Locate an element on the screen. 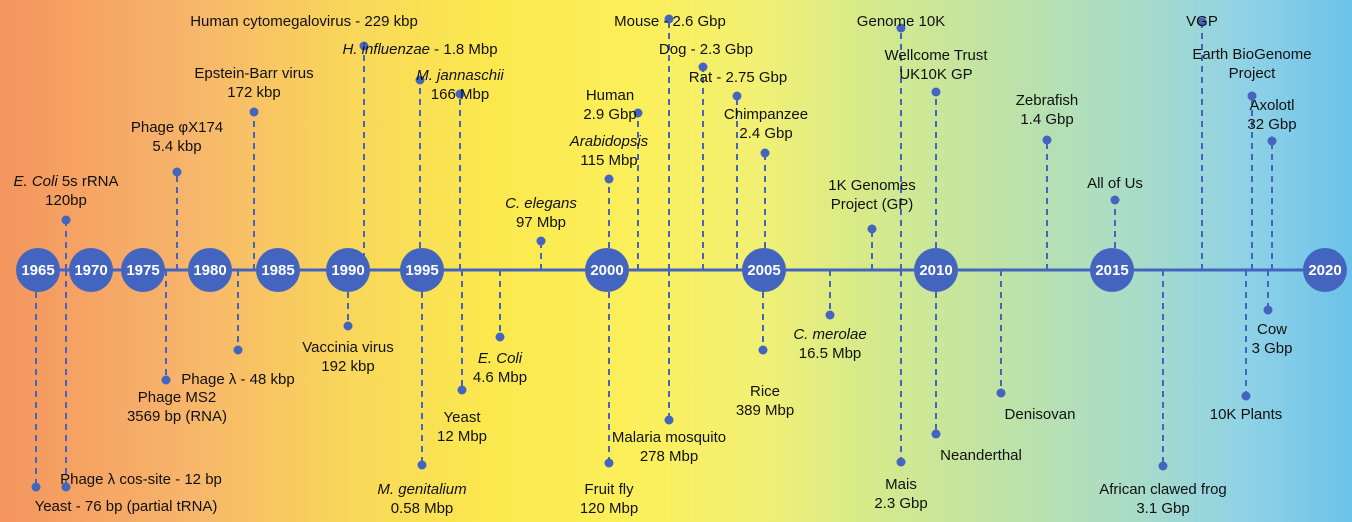 Image resolution: width=1352 pixels, height=522 pixels. event-label: Fruit fly 120 Mbp is located at coordinates (609, 499).